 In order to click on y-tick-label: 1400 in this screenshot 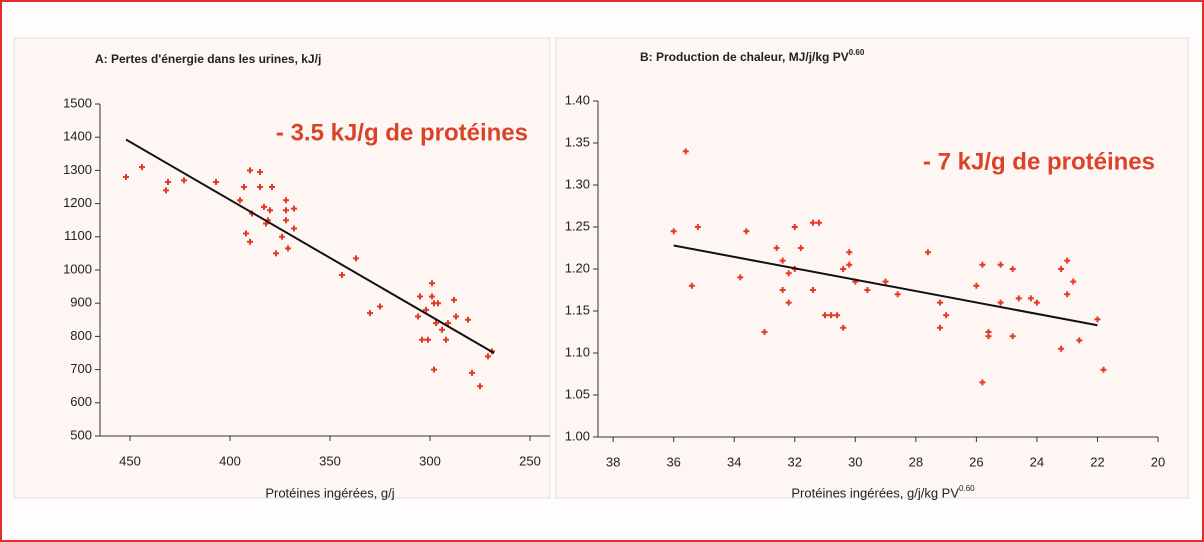, I will do `click(77, 136)`.